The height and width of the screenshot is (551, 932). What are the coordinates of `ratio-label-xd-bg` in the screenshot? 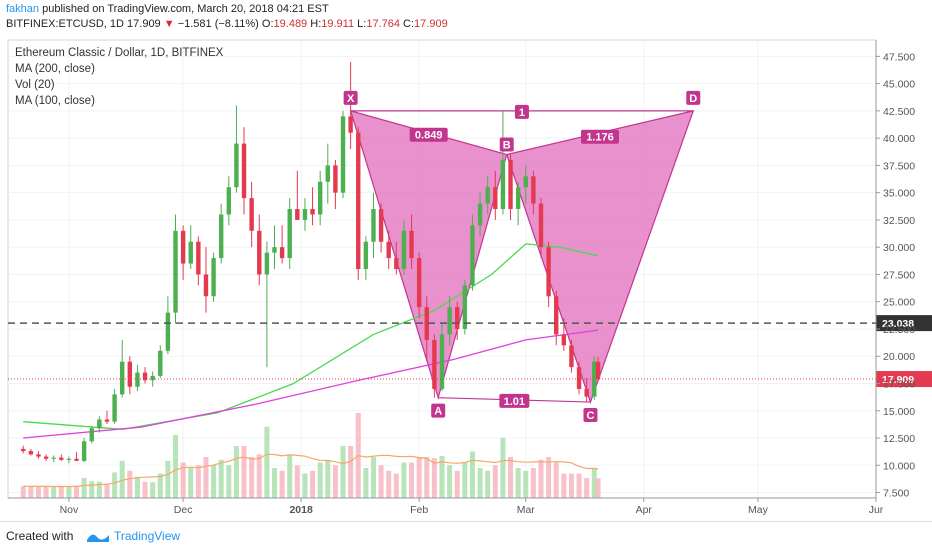 It's located at (521, 111).